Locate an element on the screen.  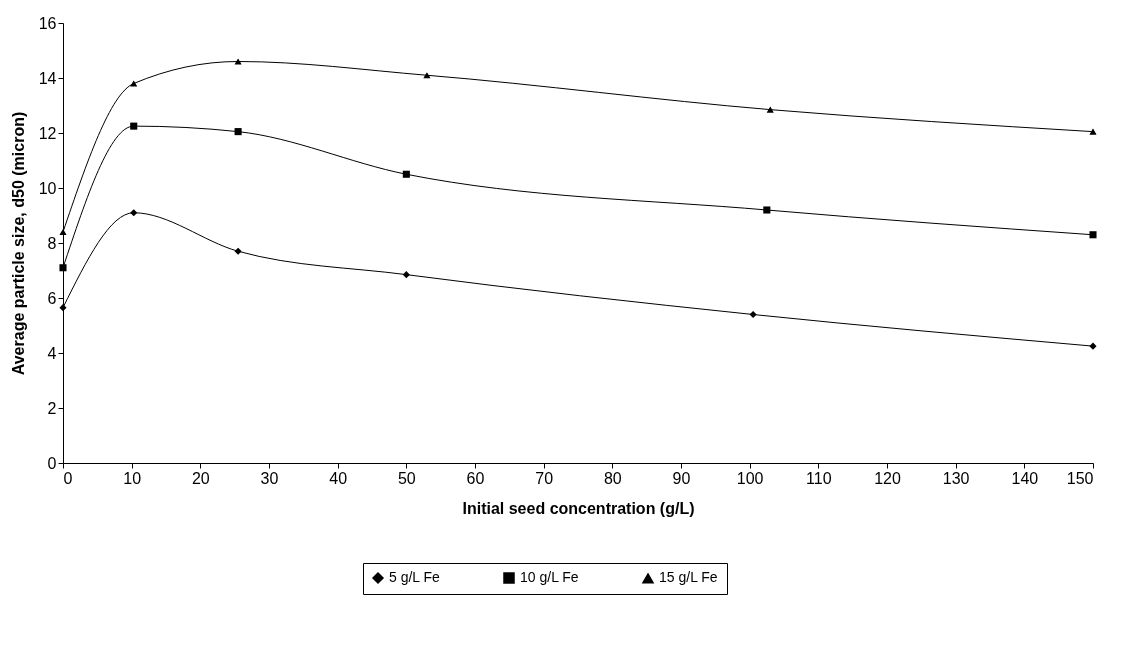
x-tick-label: 80 is located at coordinates (612, 478).